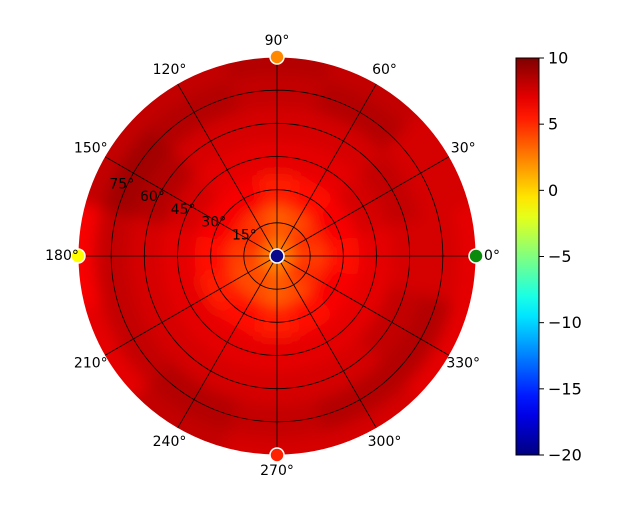 The image size is (642, 513). What do you see at coordinates (558, 58) in the screenshot?
I see `colorbar-tick-label: 10` at bounding box center [558, 58].